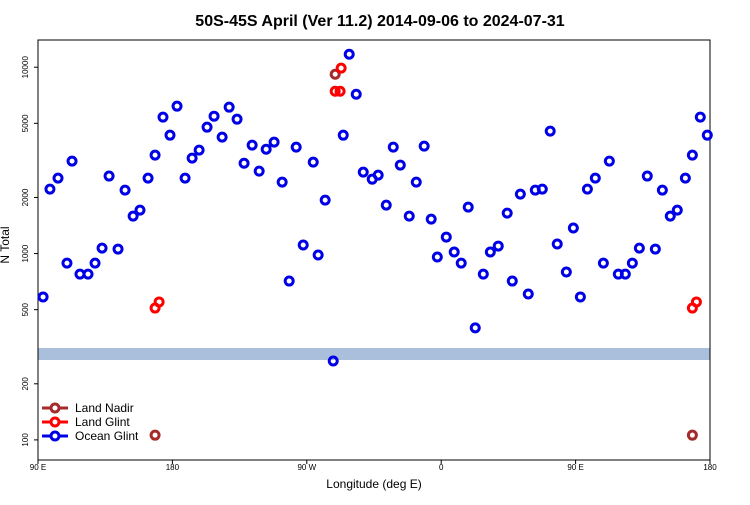  What do you see at coordinates (25, 253) in the screenshot?
I see `y-tick-label: 1000` at bounding box center [25, 253].